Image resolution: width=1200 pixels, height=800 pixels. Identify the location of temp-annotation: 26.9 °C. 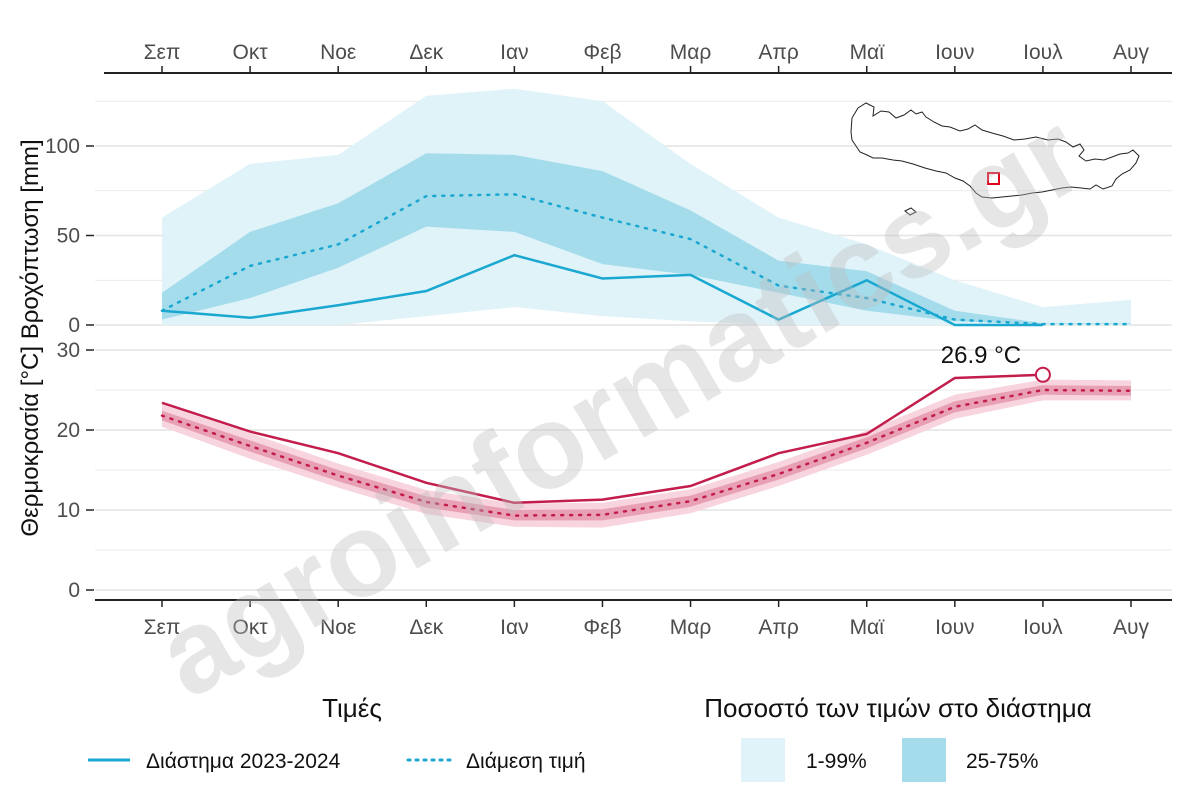
(981, 355).